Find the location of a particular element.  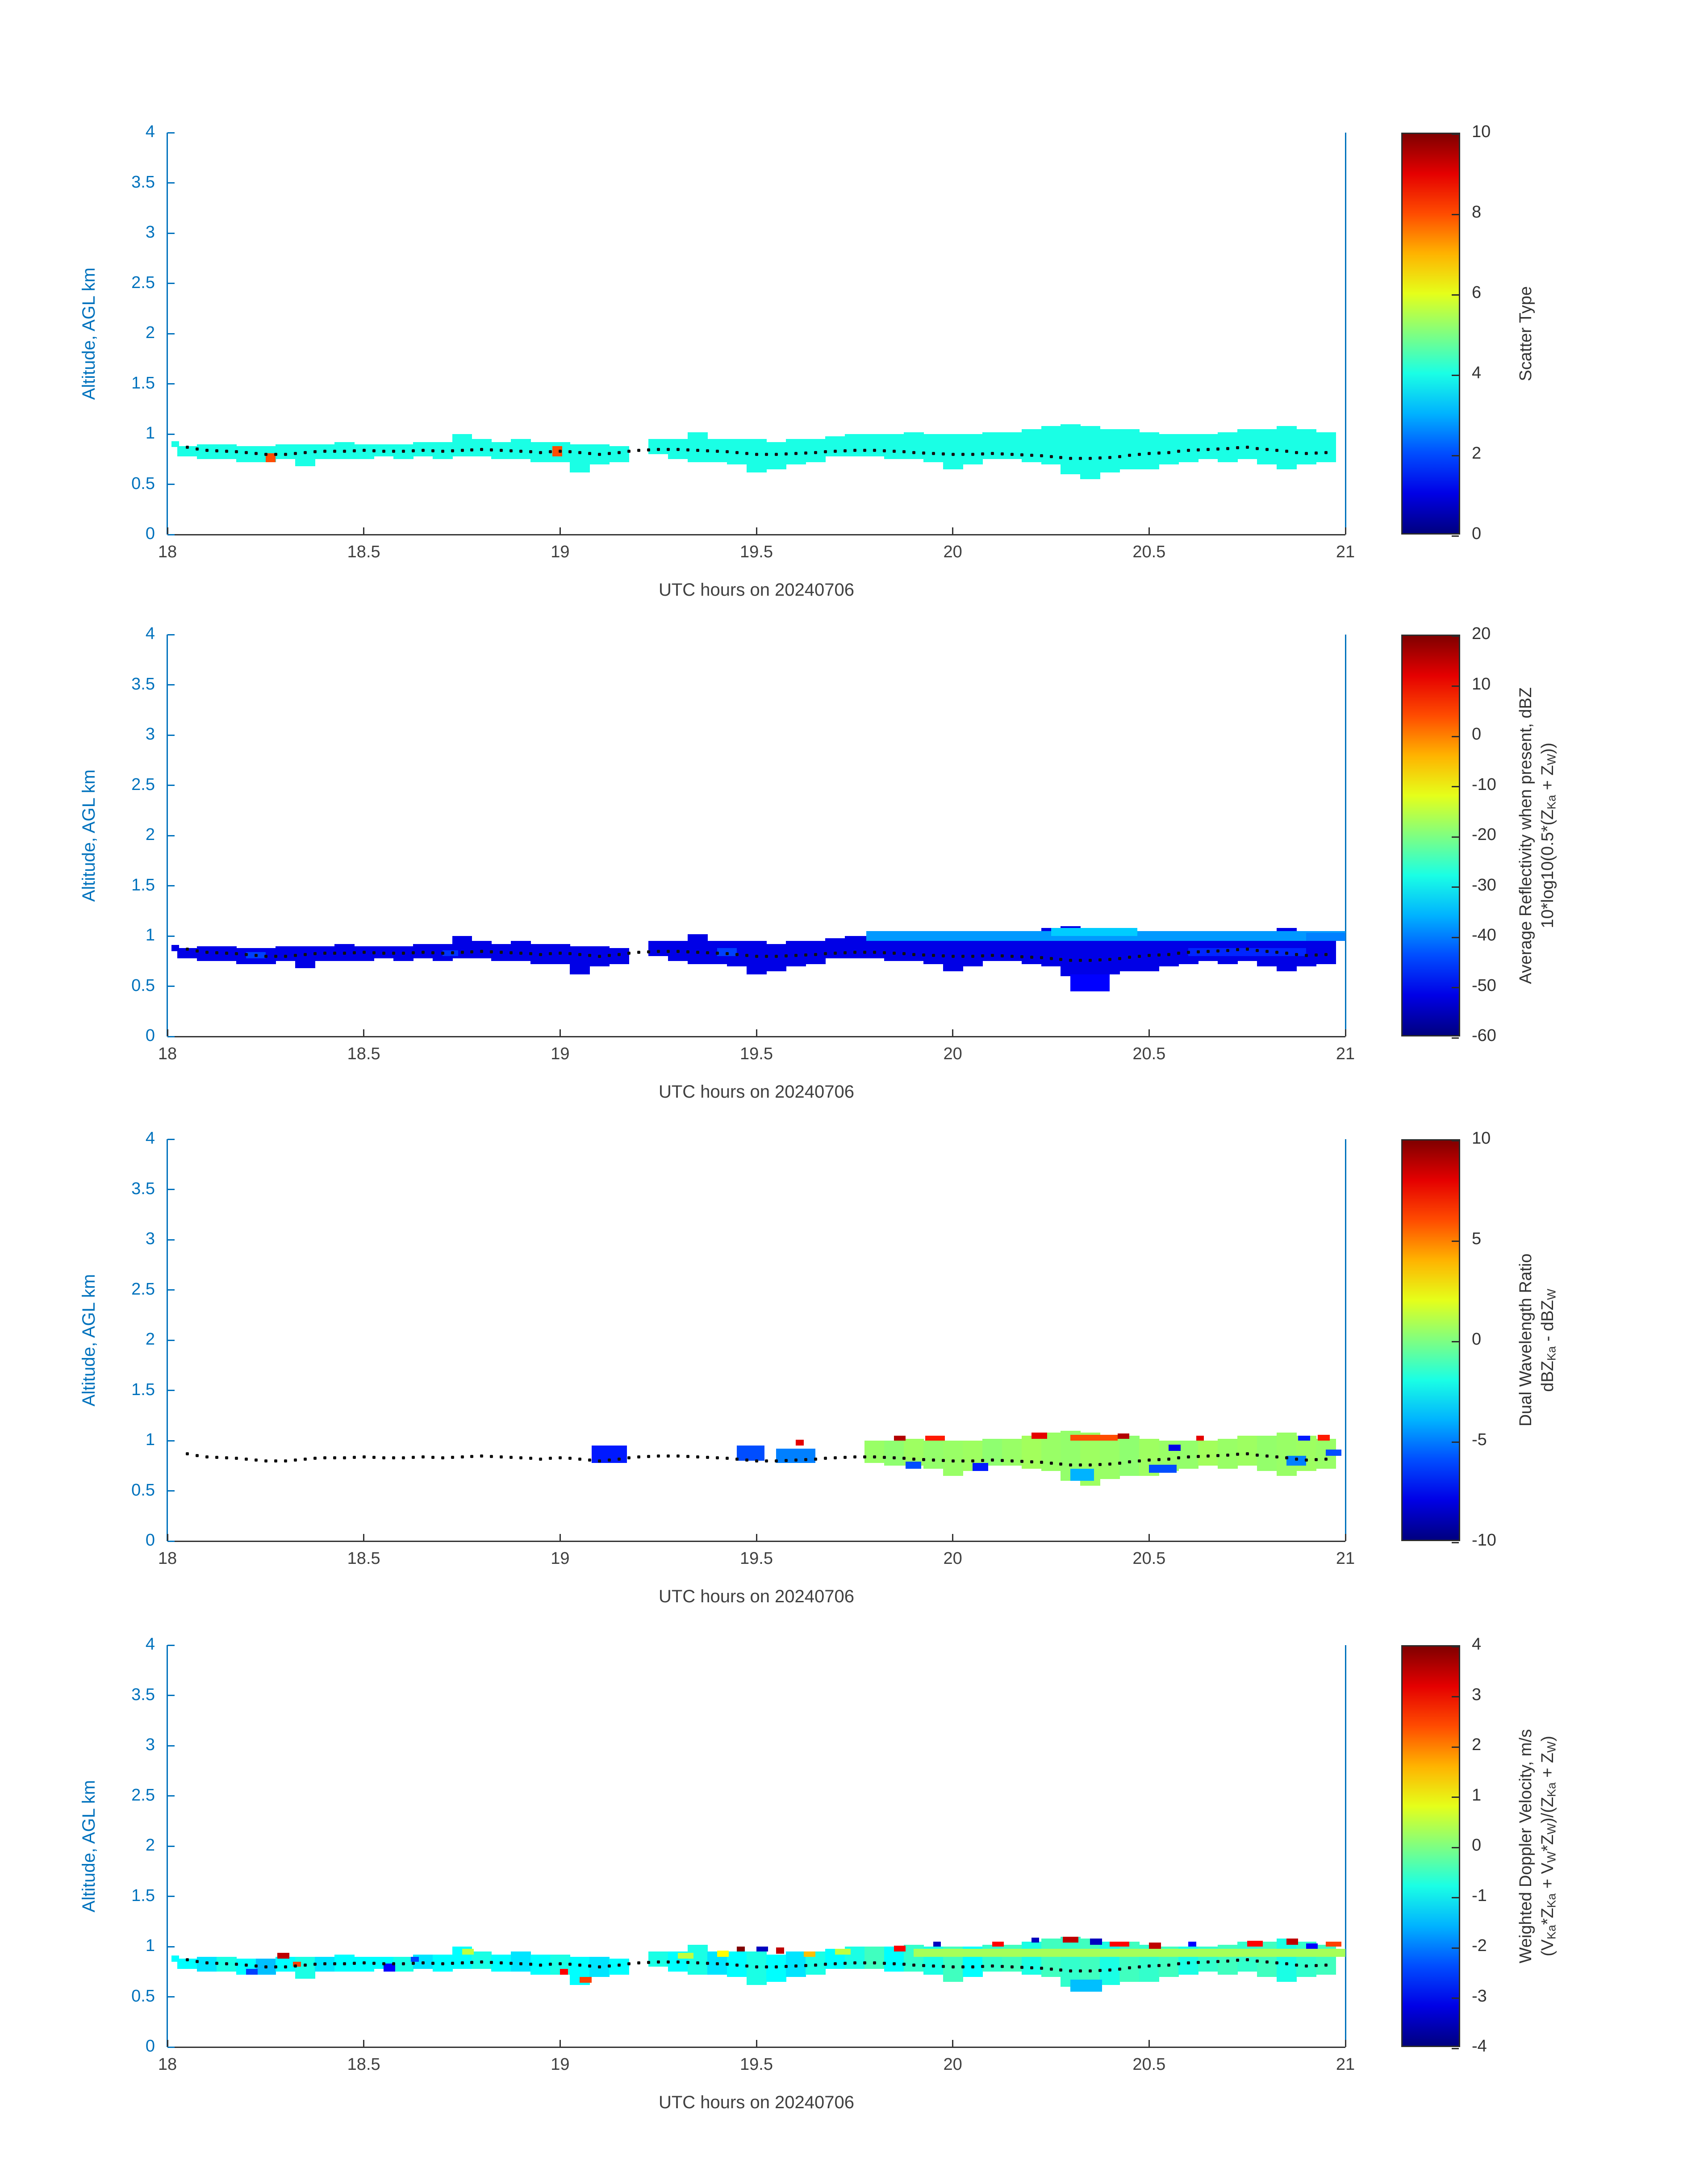

x-tick-label: 21 is located at coordinates (1345, 2064).